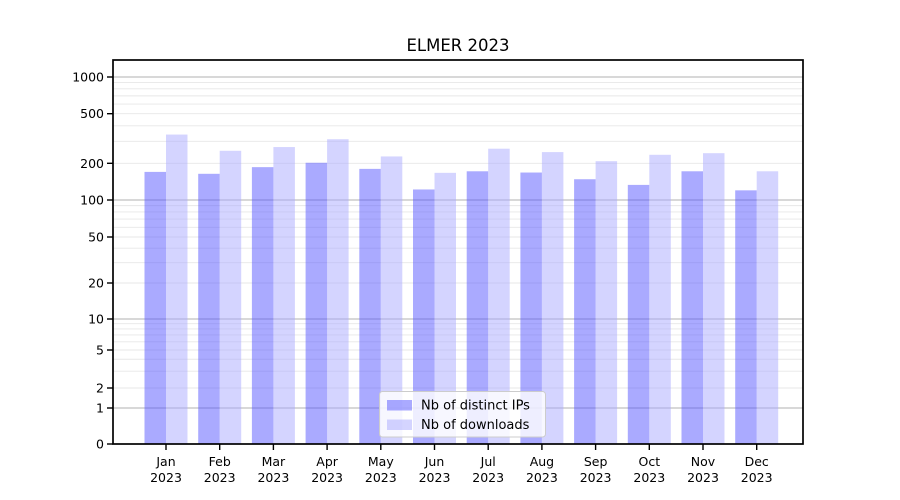  Describe the element at coordinates (399, 405) in the screenshot. I see `legend-swatch-ips` at that location.